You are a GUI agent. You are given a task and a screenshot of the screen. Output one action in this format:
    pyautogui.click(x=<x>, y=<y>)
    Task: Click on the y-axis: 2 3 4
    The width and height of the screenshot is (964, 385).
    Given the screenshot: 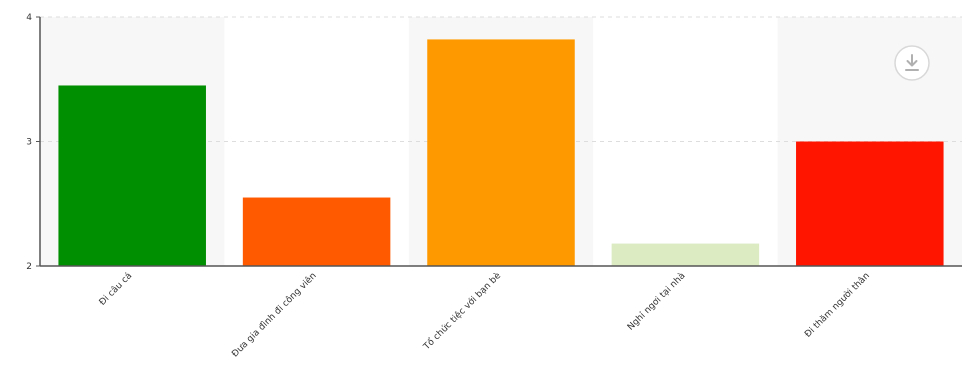 What is the action you would take?
    pyautogui.click(x=33, y=142)
    